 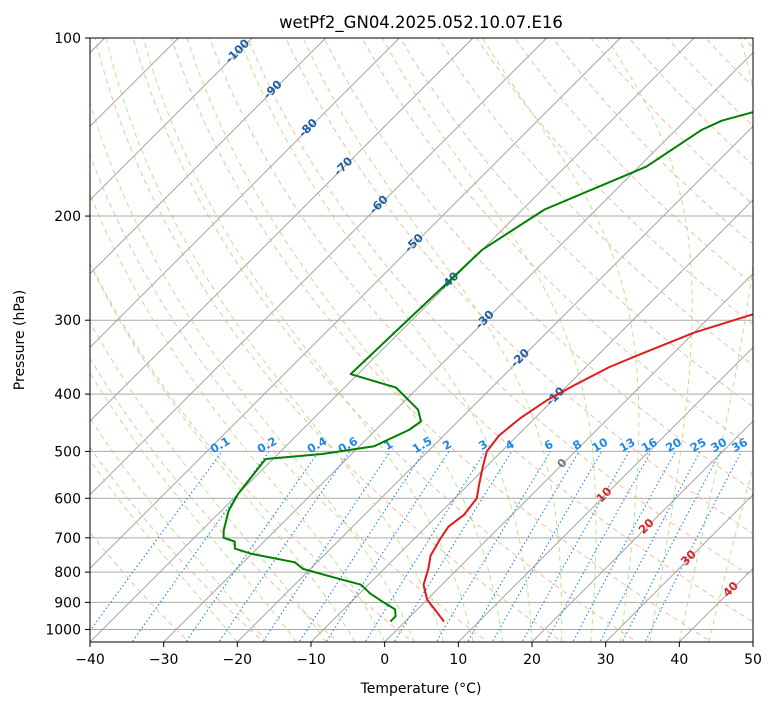 What do you see at coordinates (649, 445) in the screenshot?
I see `mixing-ratio-label: 16` at bounding box center [649, 445].